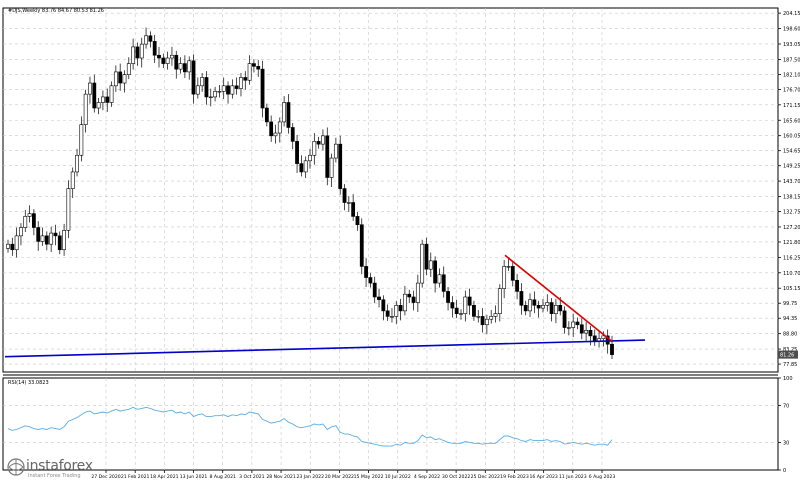 The width and height of the screenshot is (800, 487). Describe the element at coordinates (790, 319) in the screenshot. I see `price-tick-label: 94.35` at that location.